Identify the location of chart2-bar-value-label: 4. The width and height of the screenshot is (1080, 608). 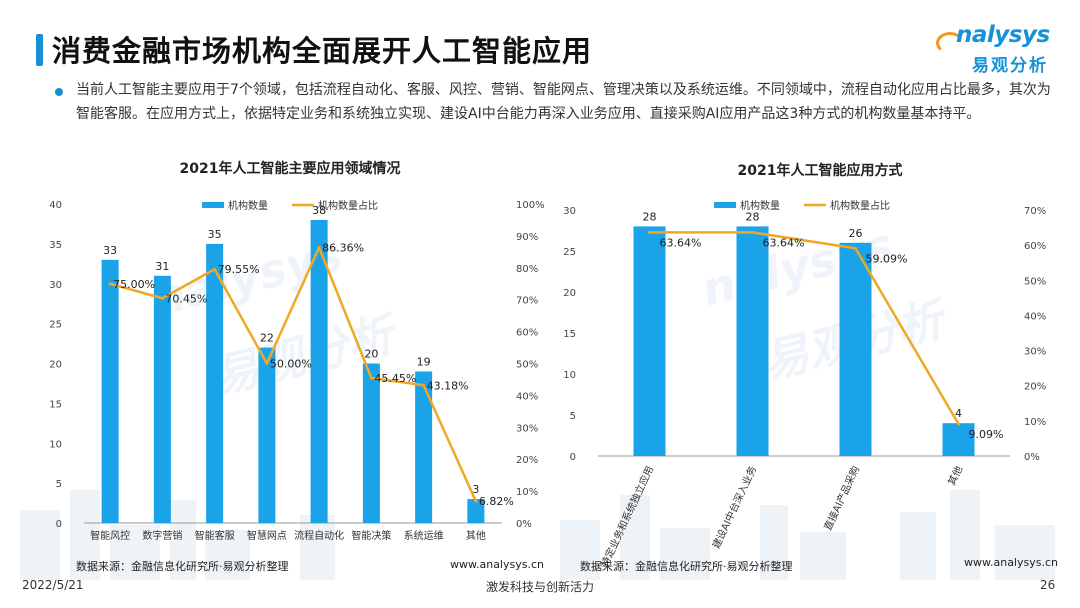
(958, 413).